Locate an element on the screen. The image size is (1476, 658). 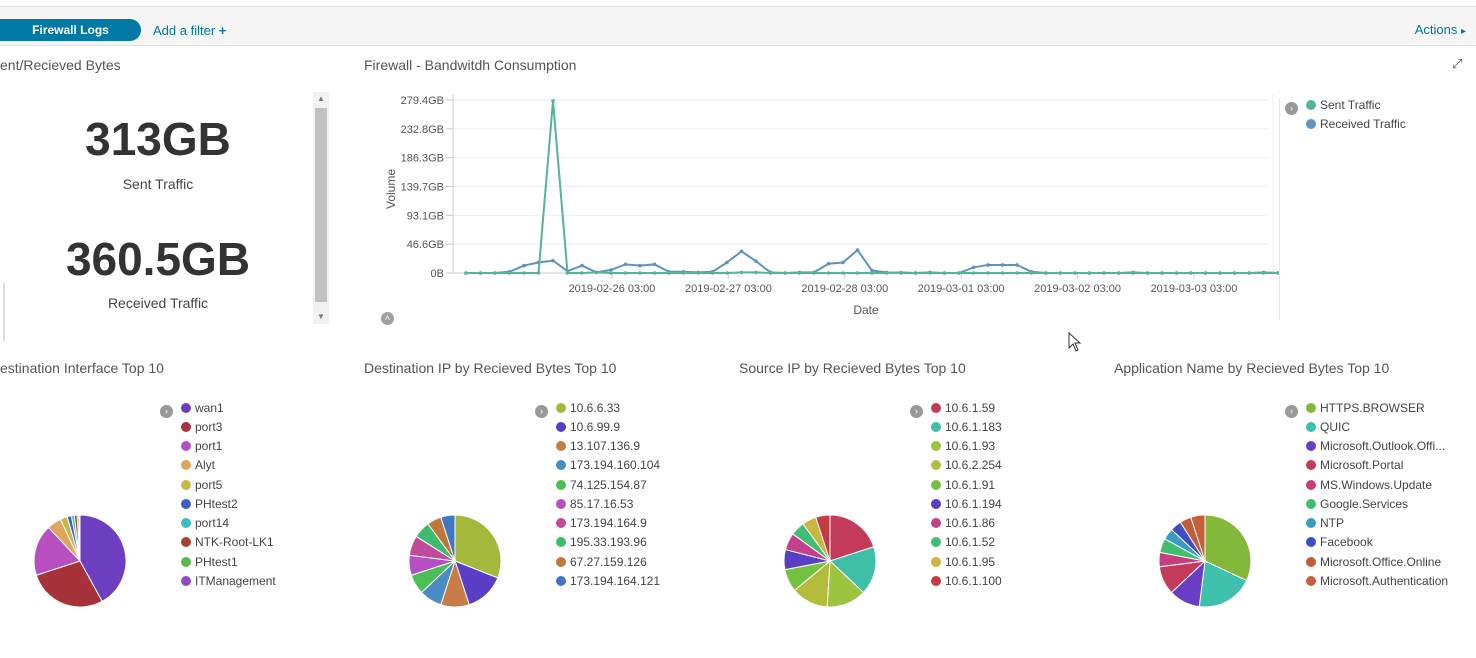
legend-item: 195.33.193.96 is located at coordinates (608, 542).